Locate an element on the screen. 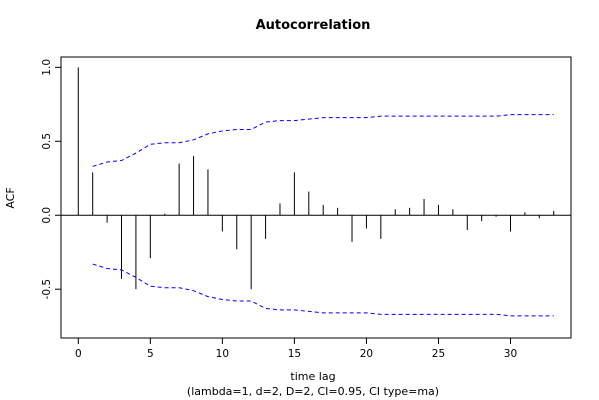 The width and height of the screenshot is (599, 400). x-axis: 0 5 10 15 20 25 30 is located at coordinates (296, 349).